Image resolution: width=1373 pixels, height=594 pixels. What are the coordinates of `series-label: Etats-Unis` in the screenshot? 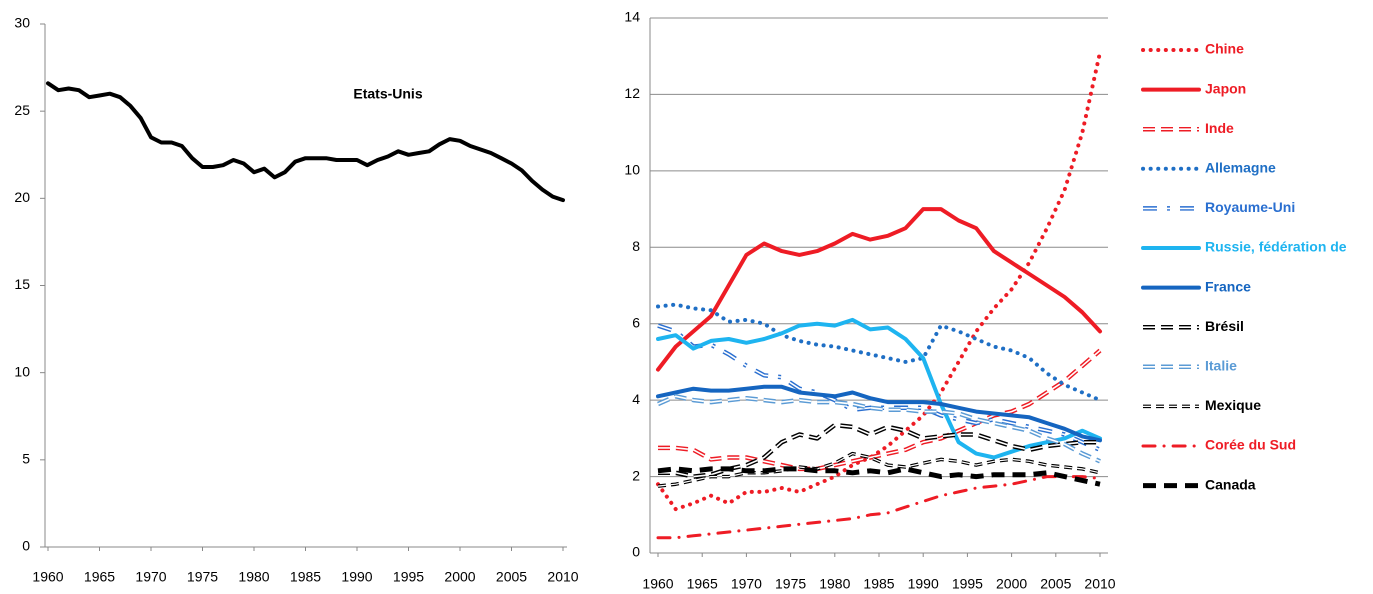 It's located at (387, 94).